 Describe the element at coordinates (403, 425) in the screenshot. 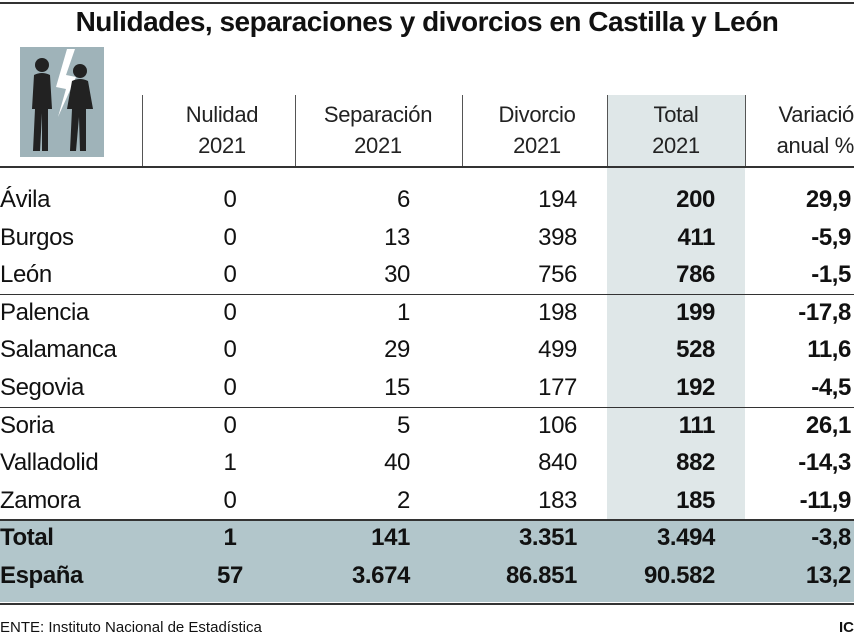

I see `cell: 5` at that location.